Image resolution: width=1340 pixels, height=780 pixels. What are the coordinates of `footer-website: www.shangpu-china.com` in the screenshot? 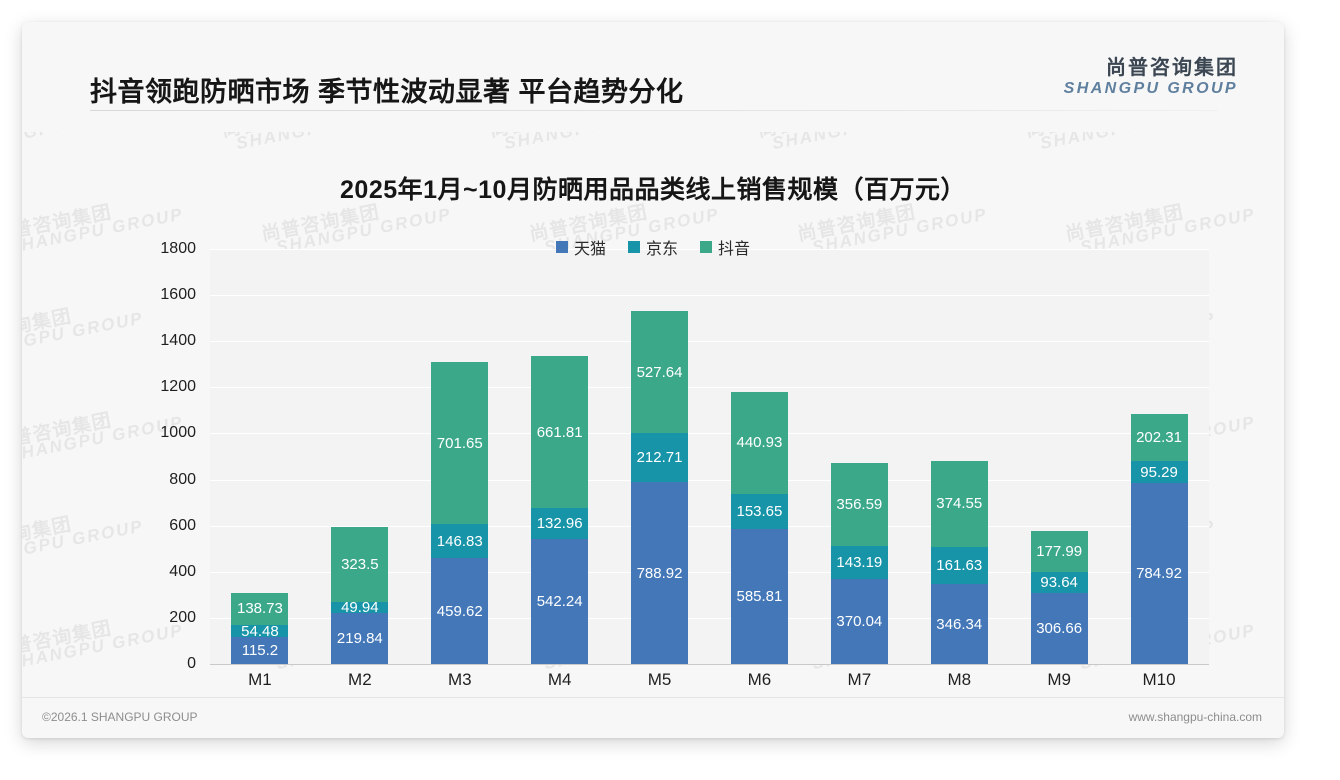 It's located at (1195, 717).